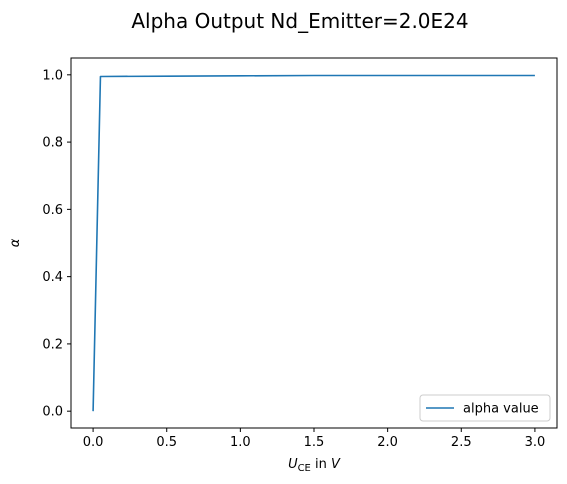  What do you see at coordinates (56, 244) in the screenshot?
I see `y-axis: 0.0 0.2 0.4 0.6 0.8 1.0` at bounding box center [56, 244].